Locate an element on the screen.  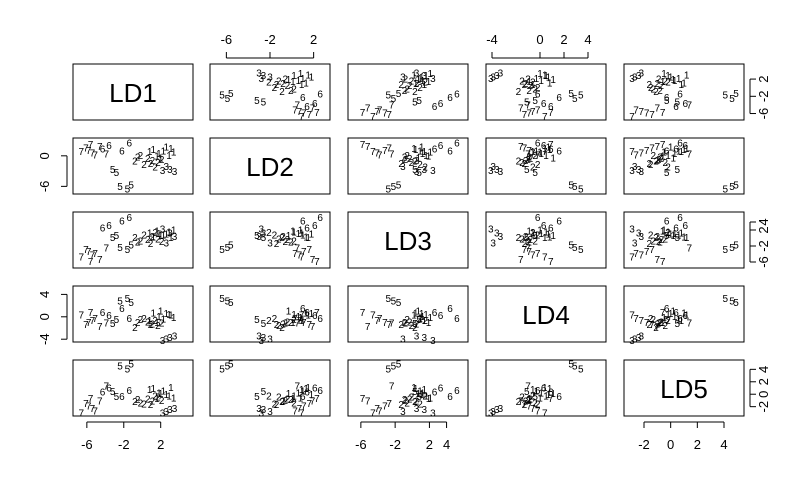
point-label-2-0-35: 7 is located at coordinates (86, 250).